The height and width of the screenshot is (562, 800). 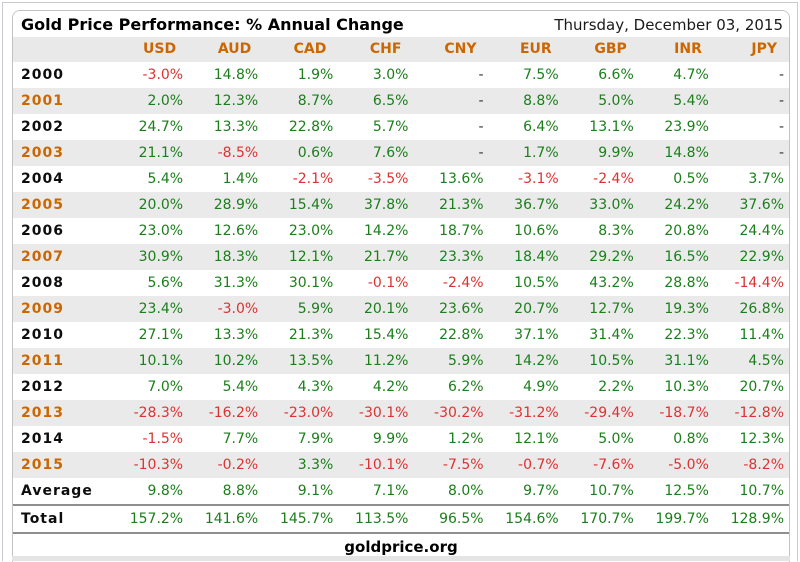 I want to click on cell-2006-cad: 23.0%, so click(x=311, y=231).